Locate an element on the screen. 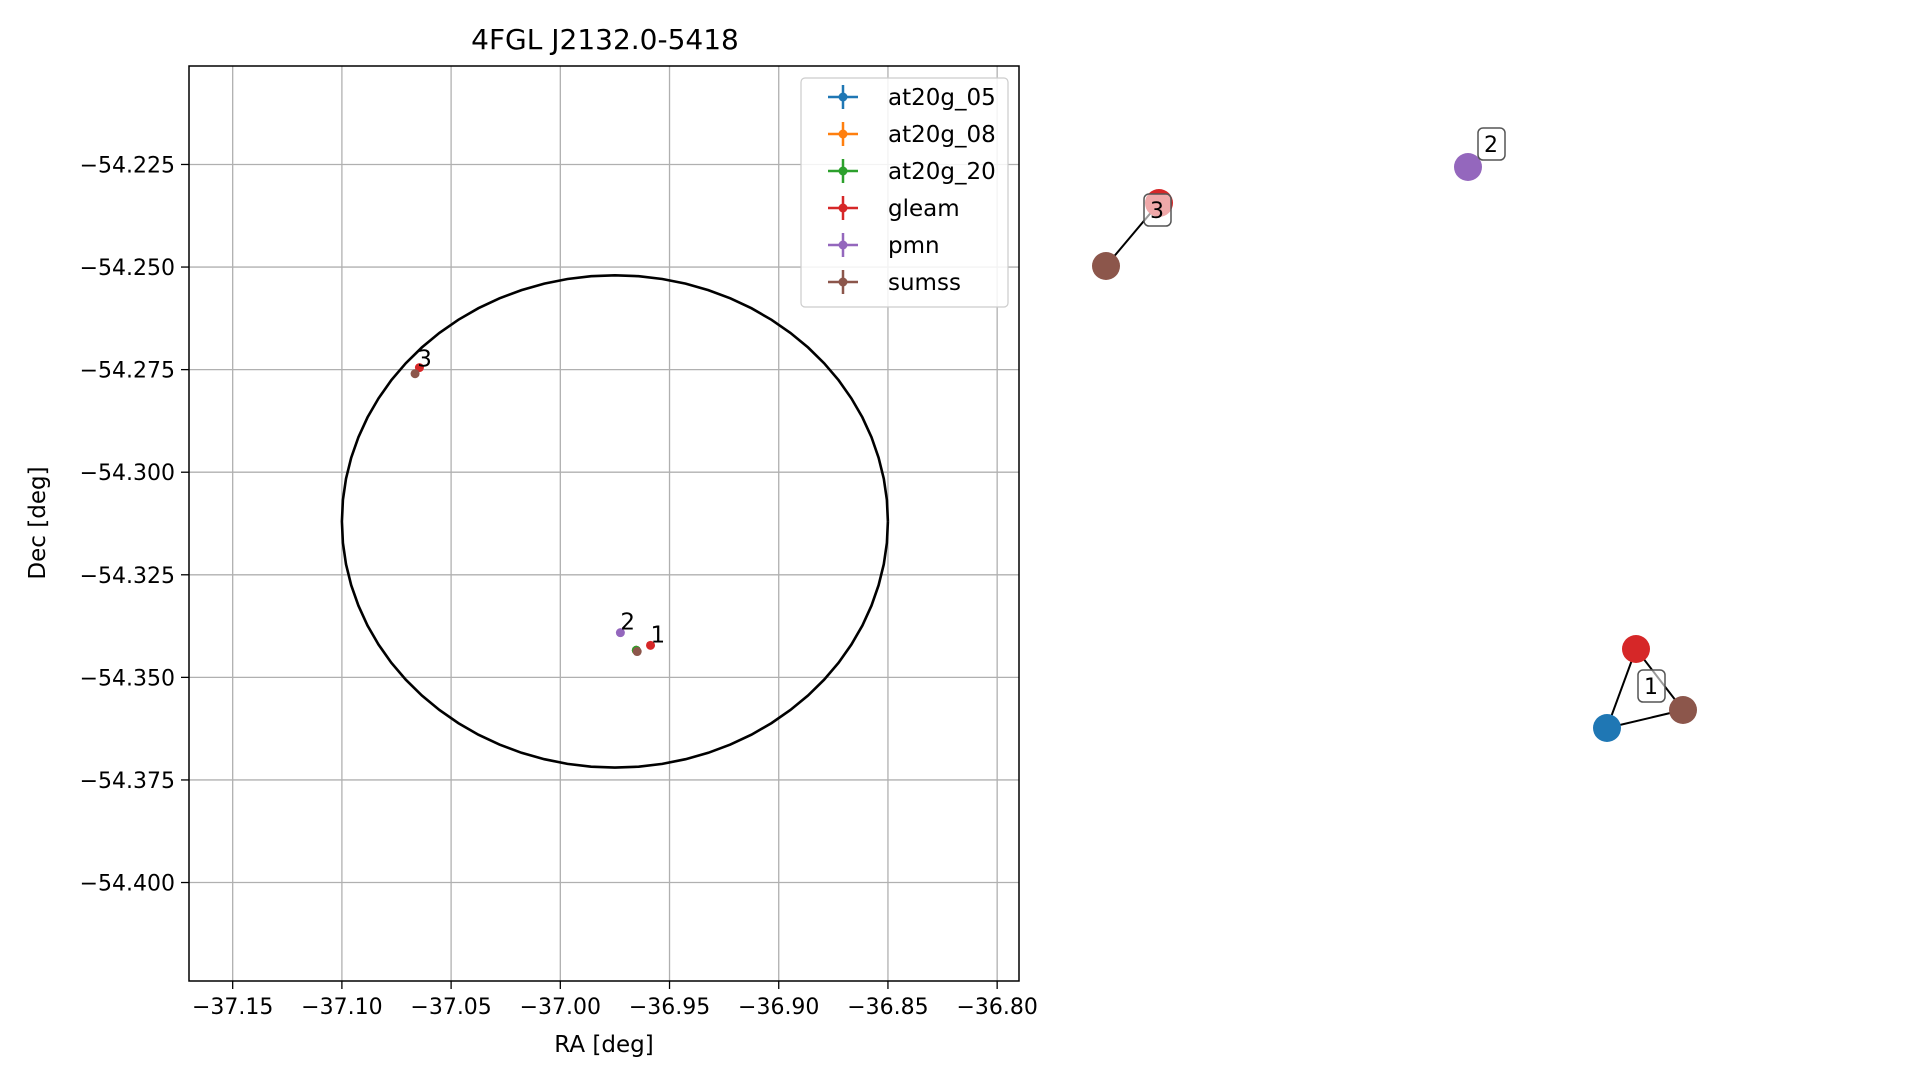 The image size is (1919, 1080). y-tick-label: −54.275 is located at coordinates (127, 371).